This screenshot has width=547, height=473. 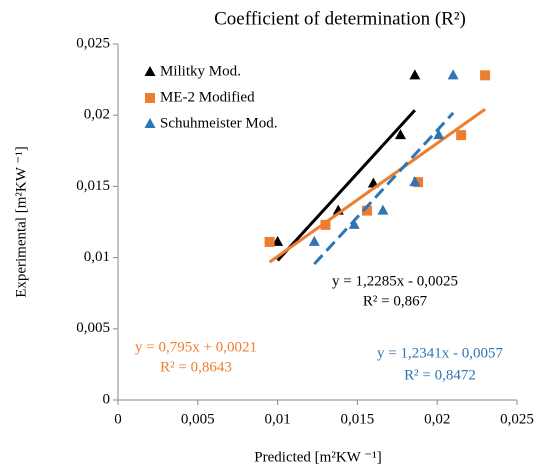 What do you see at coordinates (200, 71) in the screenshot?
I see `legend-label: Militky Mod.` at bounding box center [200, 71].